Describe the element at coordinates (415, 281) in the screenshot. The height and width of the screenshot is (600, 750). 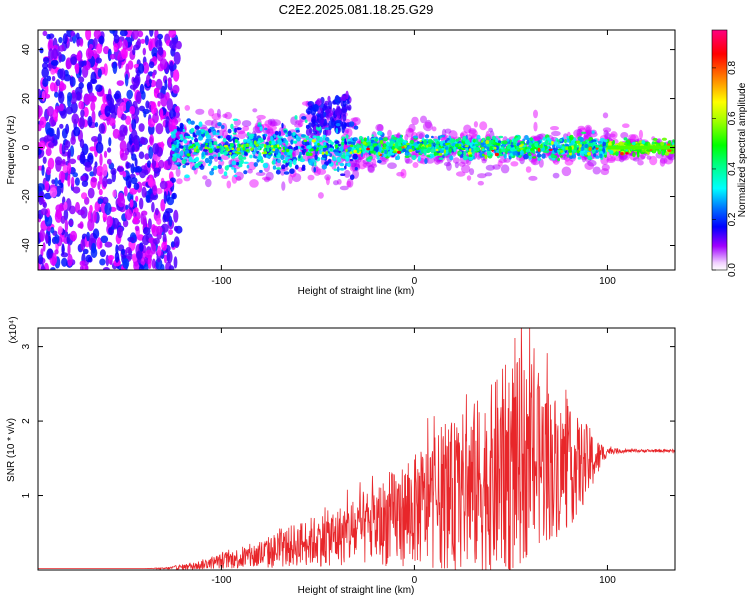
I see `x-tick-label: 0` at that location.